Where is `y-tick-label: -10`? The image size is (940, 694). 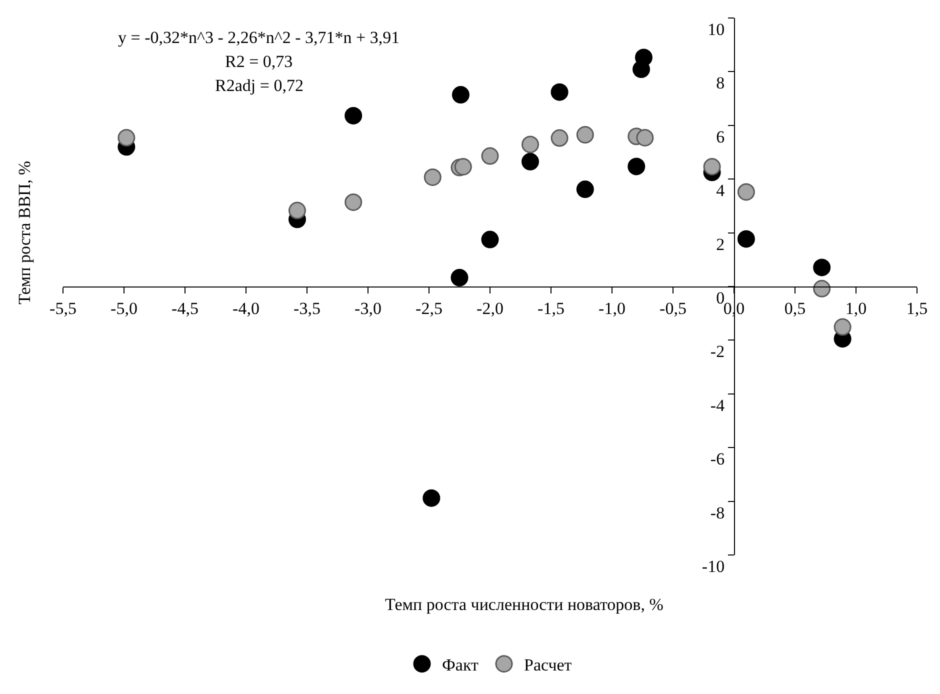 y-tick-label: -10 is located at coordinates (713, 566).